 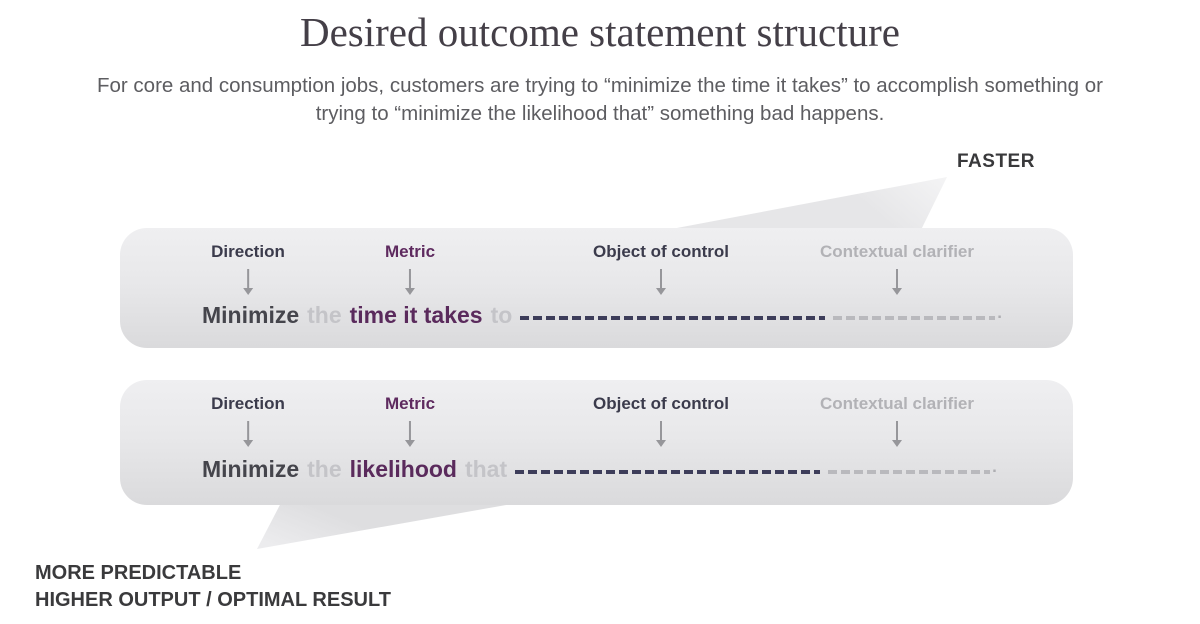 I want to click on outcome-statement: Minimize the likelihood that., so click(x=599, y=469).